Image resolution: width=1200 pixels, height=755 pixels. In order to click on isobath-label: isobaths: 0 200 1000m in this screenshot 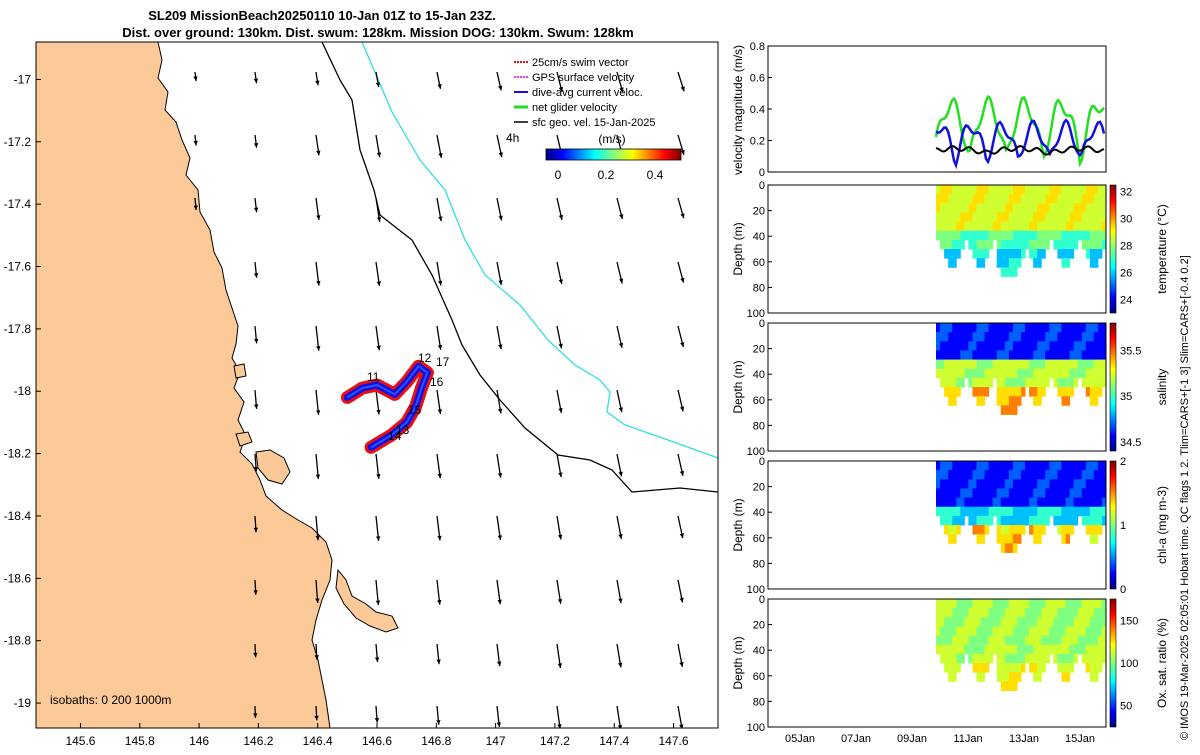, I will do `click(110, 700)`.